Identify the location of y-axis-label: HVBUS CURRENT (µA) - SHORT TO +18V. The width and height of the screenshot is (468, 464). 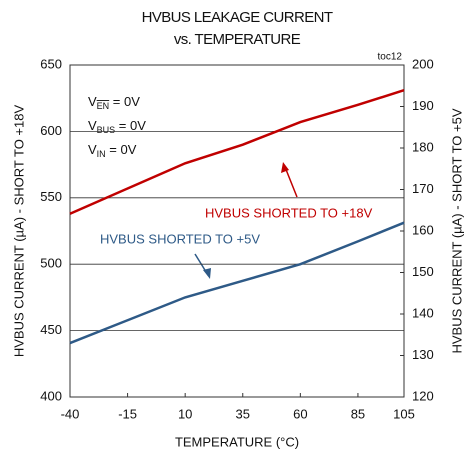
(18, 231).